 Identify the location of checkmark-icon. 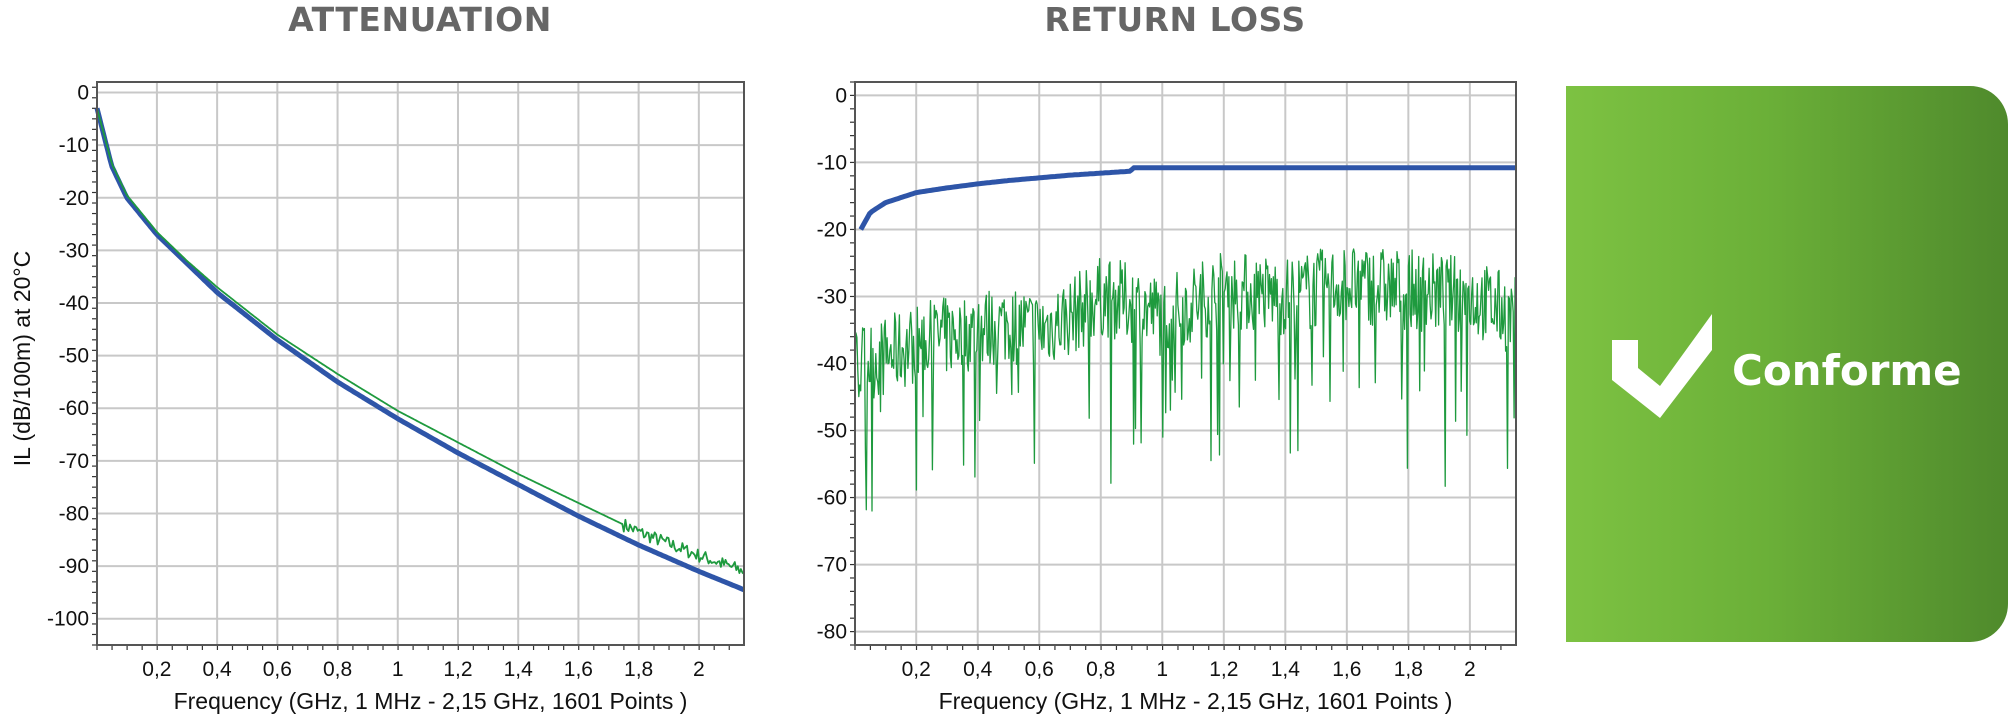
(1662, 366).